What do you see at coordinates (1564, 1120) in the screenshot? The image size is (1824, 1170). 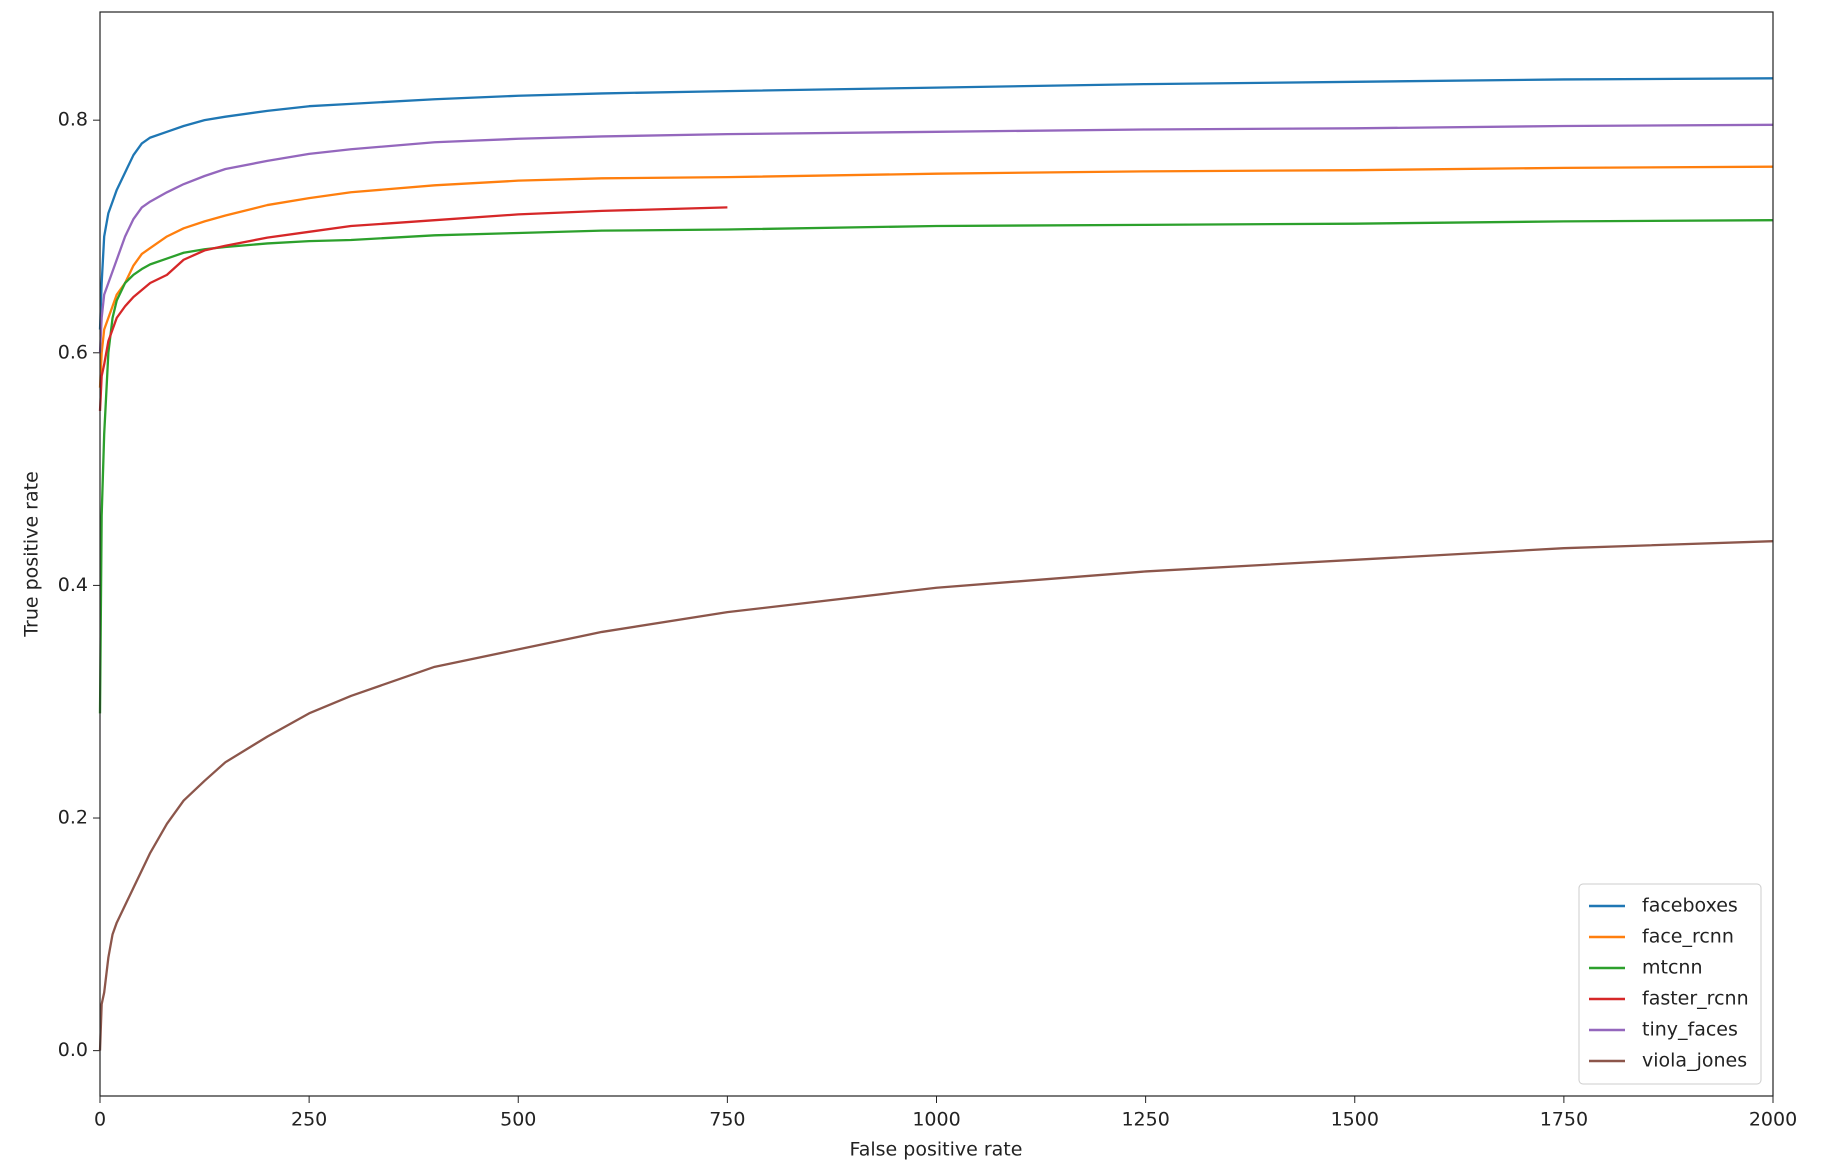 I see `x-tick-label: 1750` at bounding box center [1564, 1120].